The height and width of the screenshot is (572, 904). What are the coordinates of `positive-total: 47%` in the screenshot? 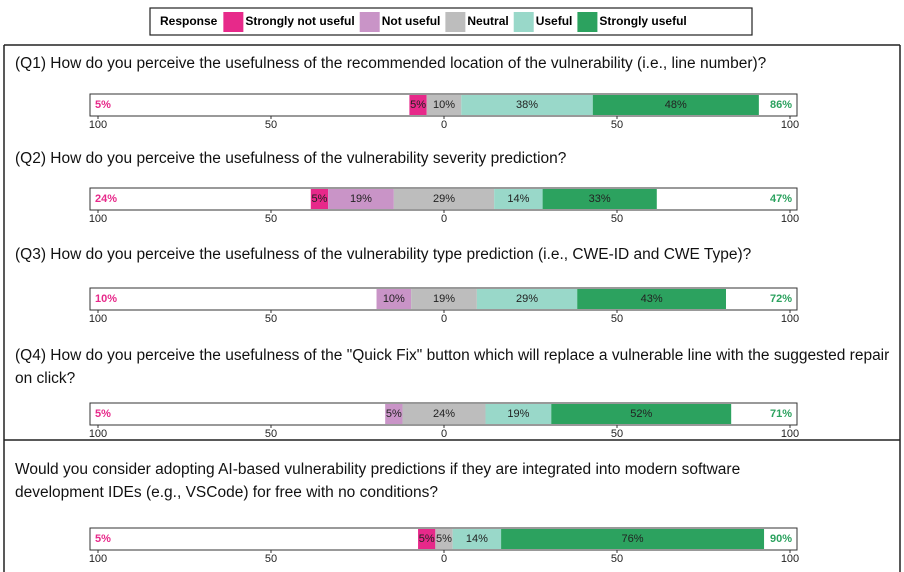 It's located at (781, 199).